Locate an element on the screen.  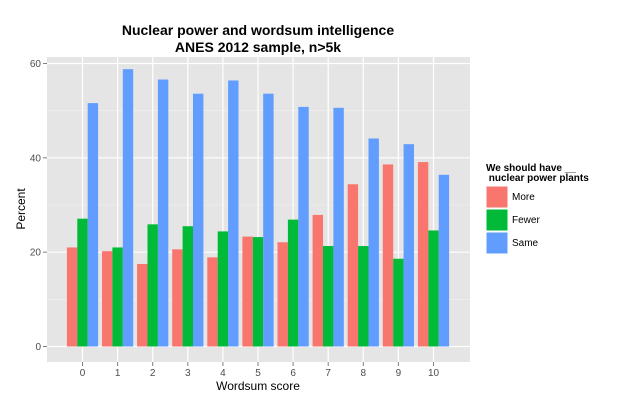
x-tick-label: 9 is located at coordinates (399, 373).